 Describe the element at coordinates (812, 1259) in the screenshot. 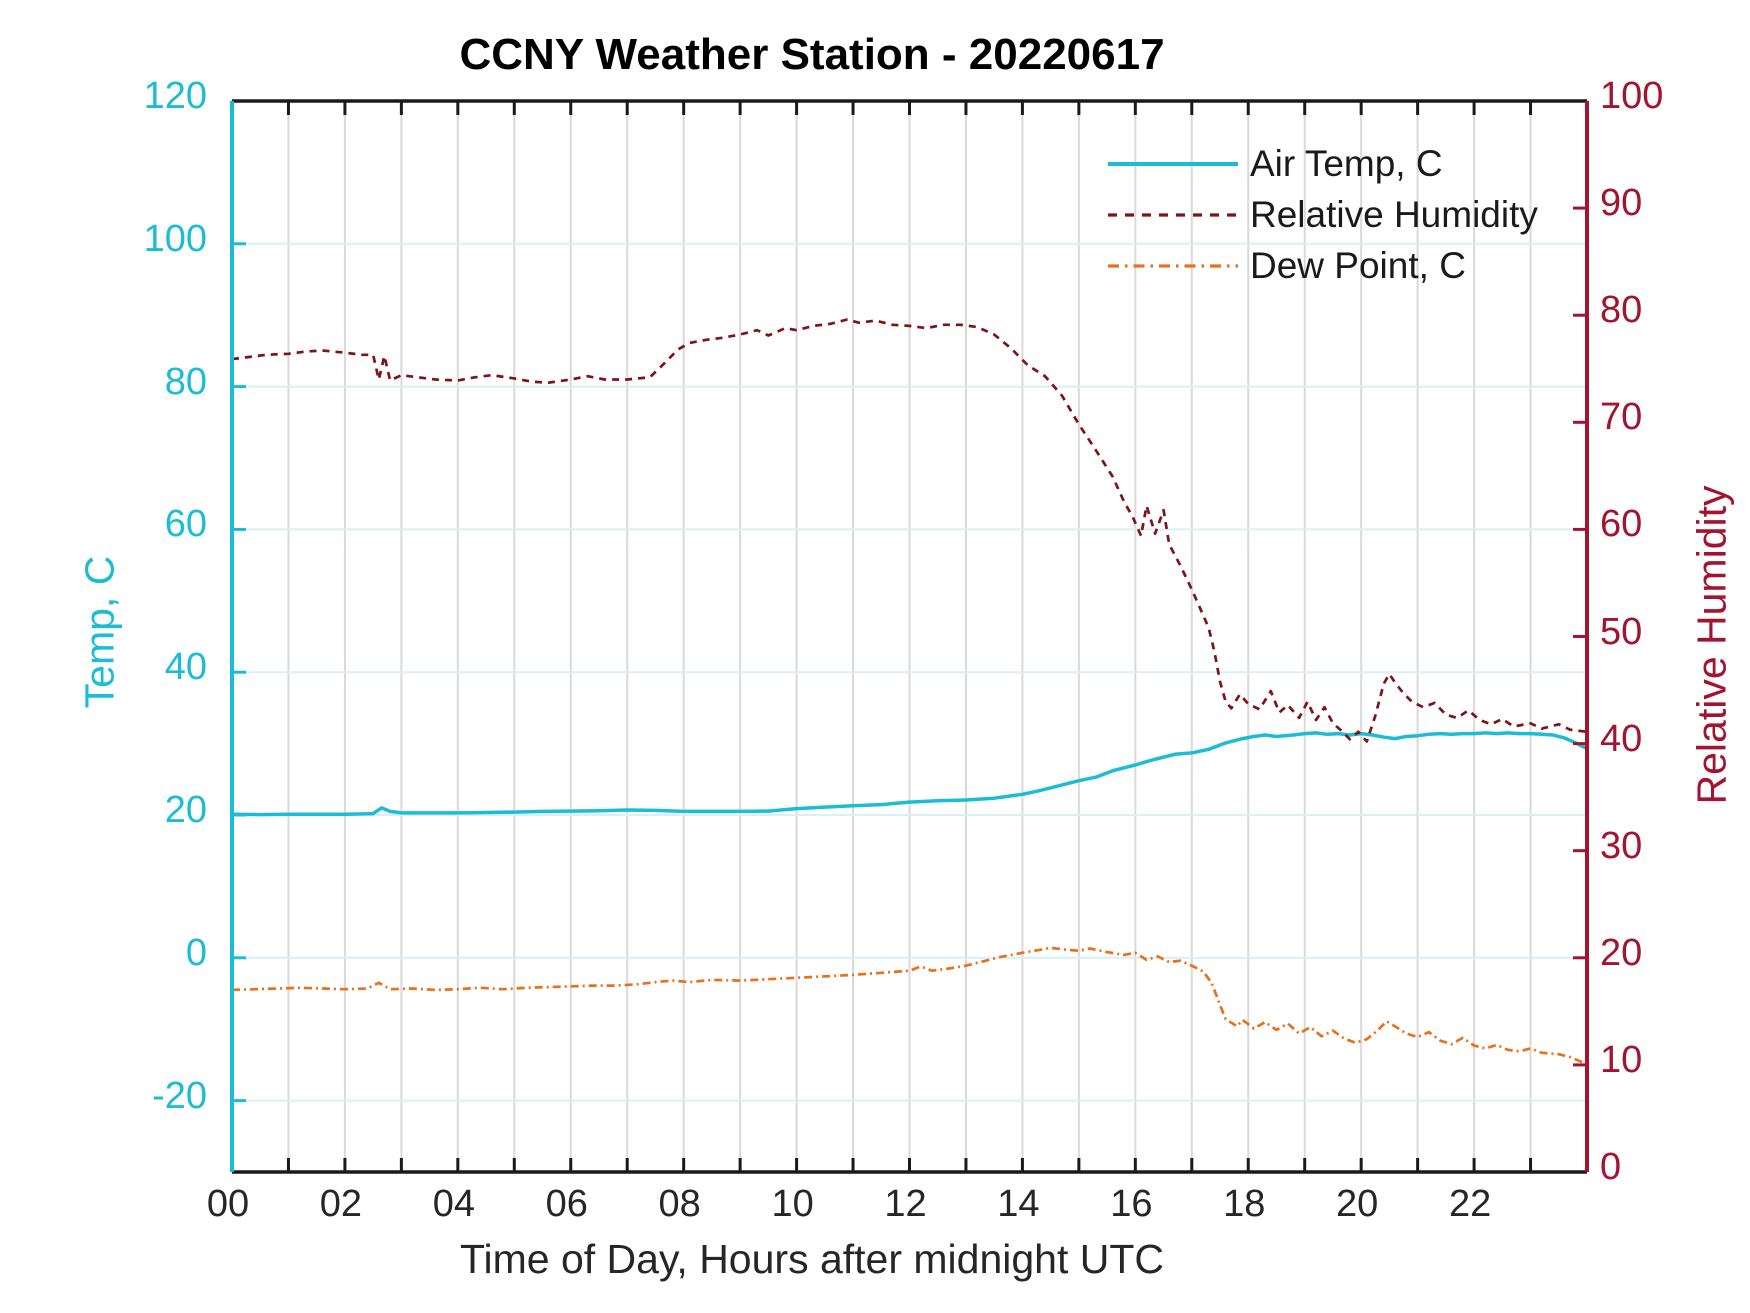

I see `x-axis-label: Time of Day, Hours after midnight UTC` at that location.